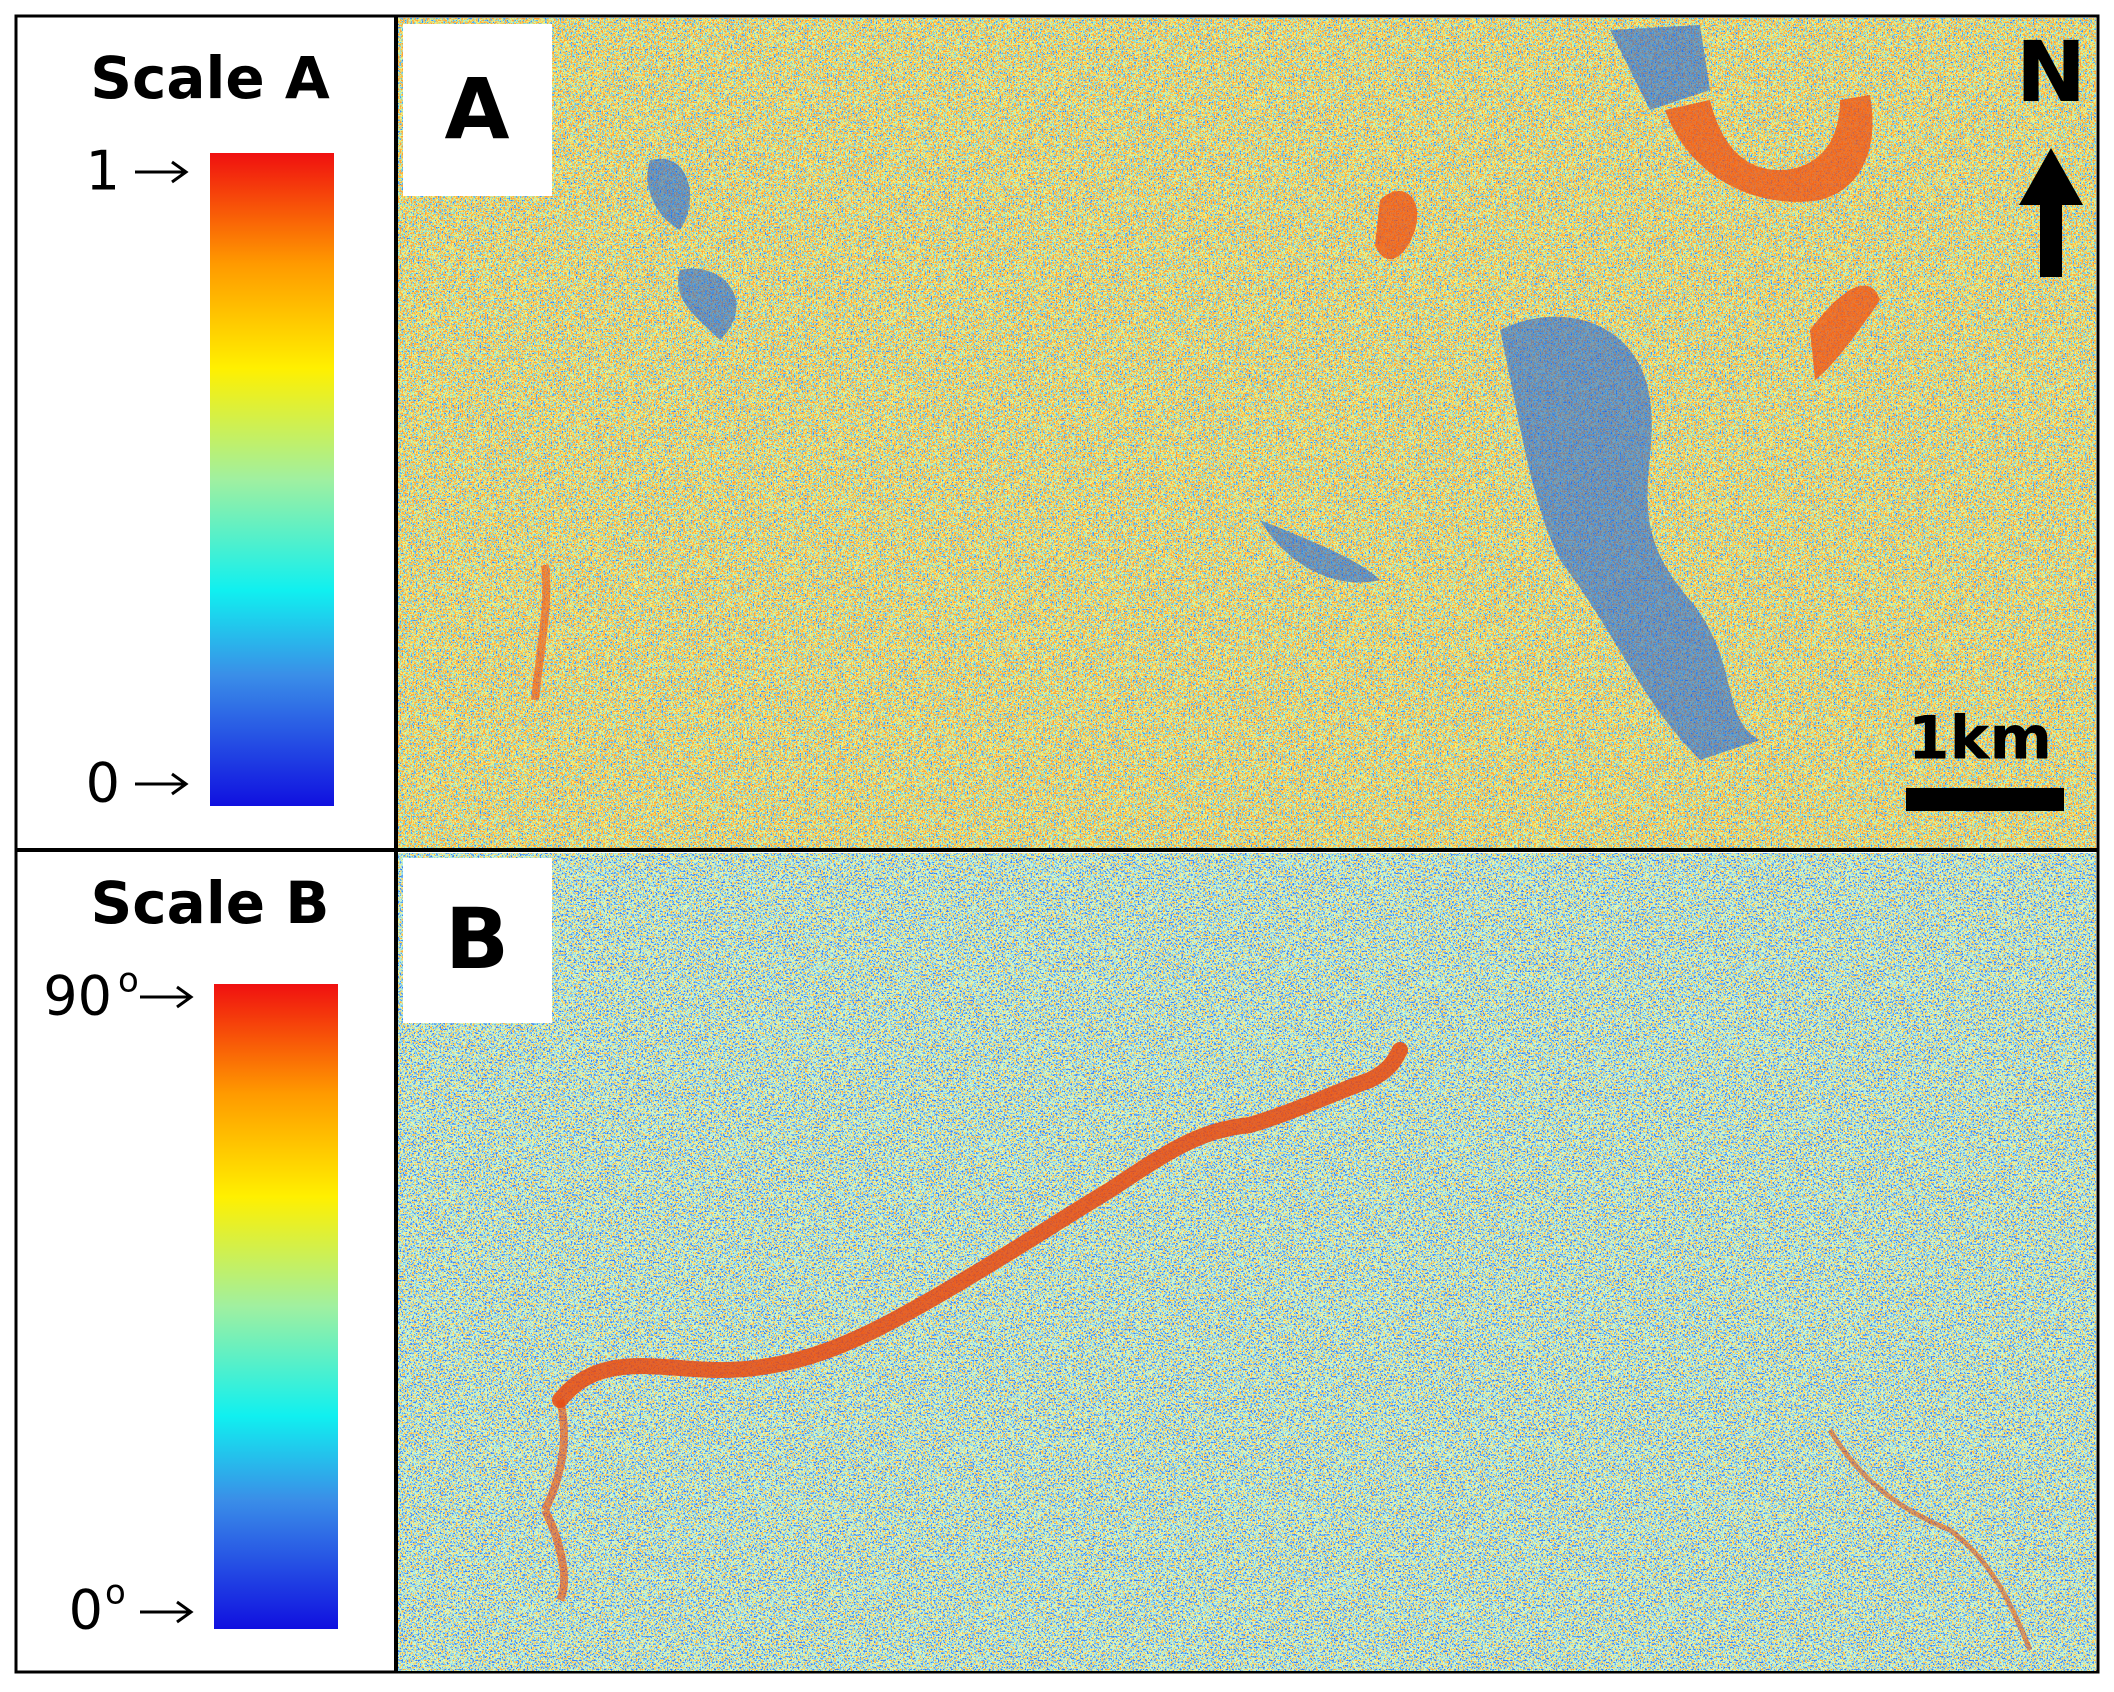 This screenshot has height=1692, width=2114. I want to click on scale-bar-label: 1km, so click(1980, 739).